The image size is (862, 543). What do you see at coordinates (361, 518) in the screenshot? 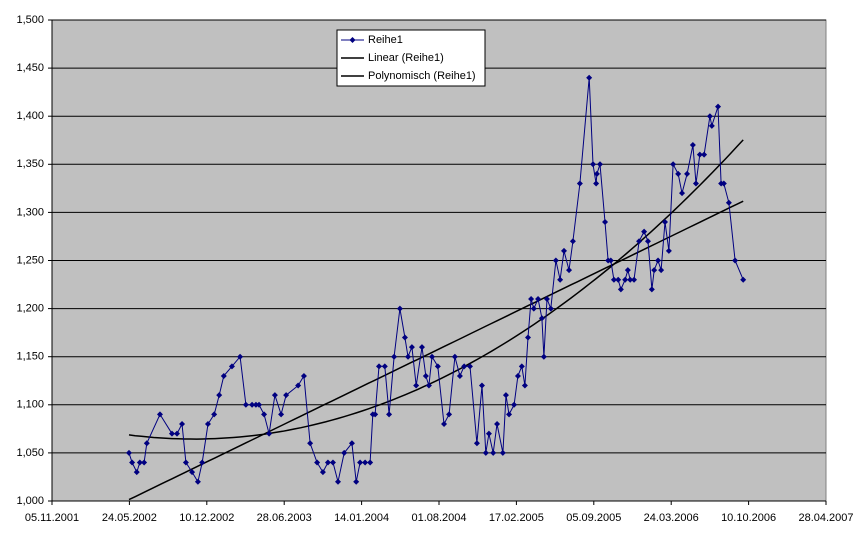
I see `x-tick-label: 14.01.2004` at bounding box center [361, 518].